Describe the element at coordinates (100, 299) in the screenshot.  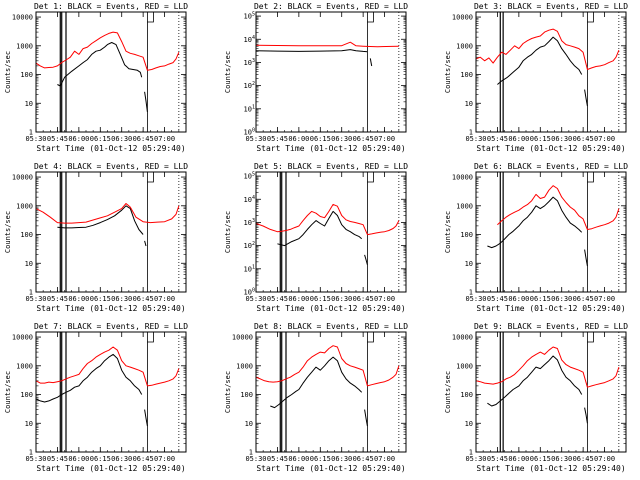
I see `det-4-xtick-label: 06:15` at that location.